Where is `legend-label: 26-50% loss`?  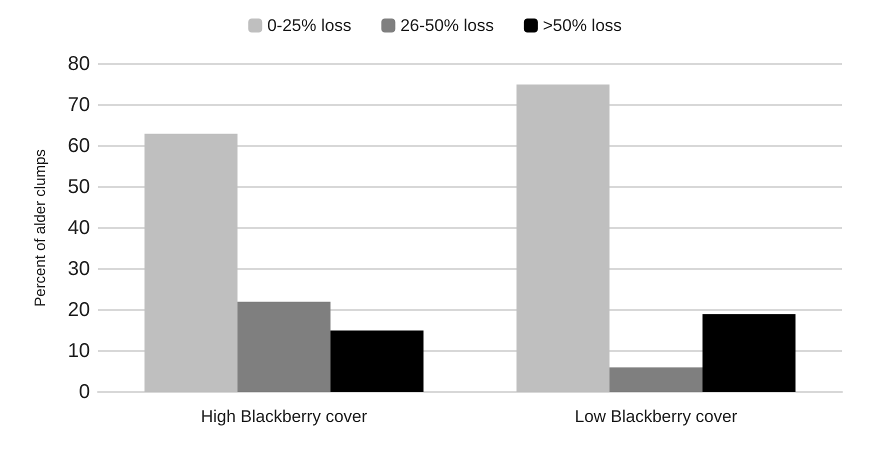
legend-label: 26-50% loss is located at coordinates (447, 25).